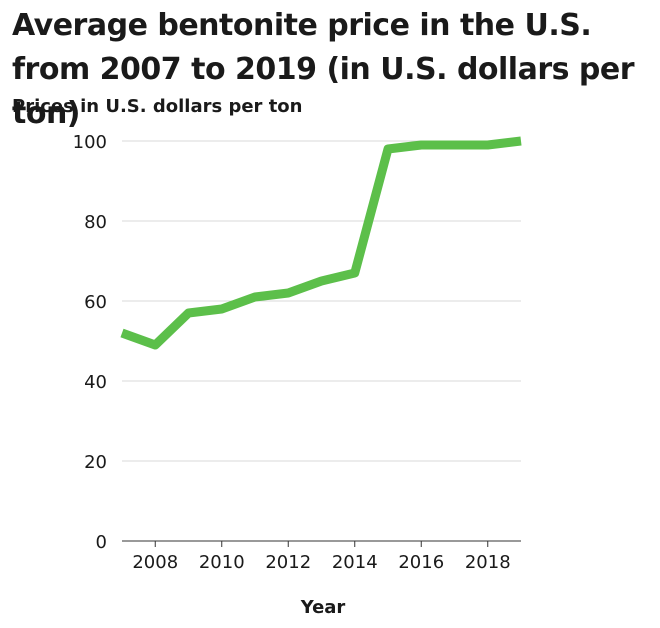 This screenshot has width=660, height=628. Describe the element at coordinates (95, 302) in the screenshot. I see `y-tick-label: 60` at that location.